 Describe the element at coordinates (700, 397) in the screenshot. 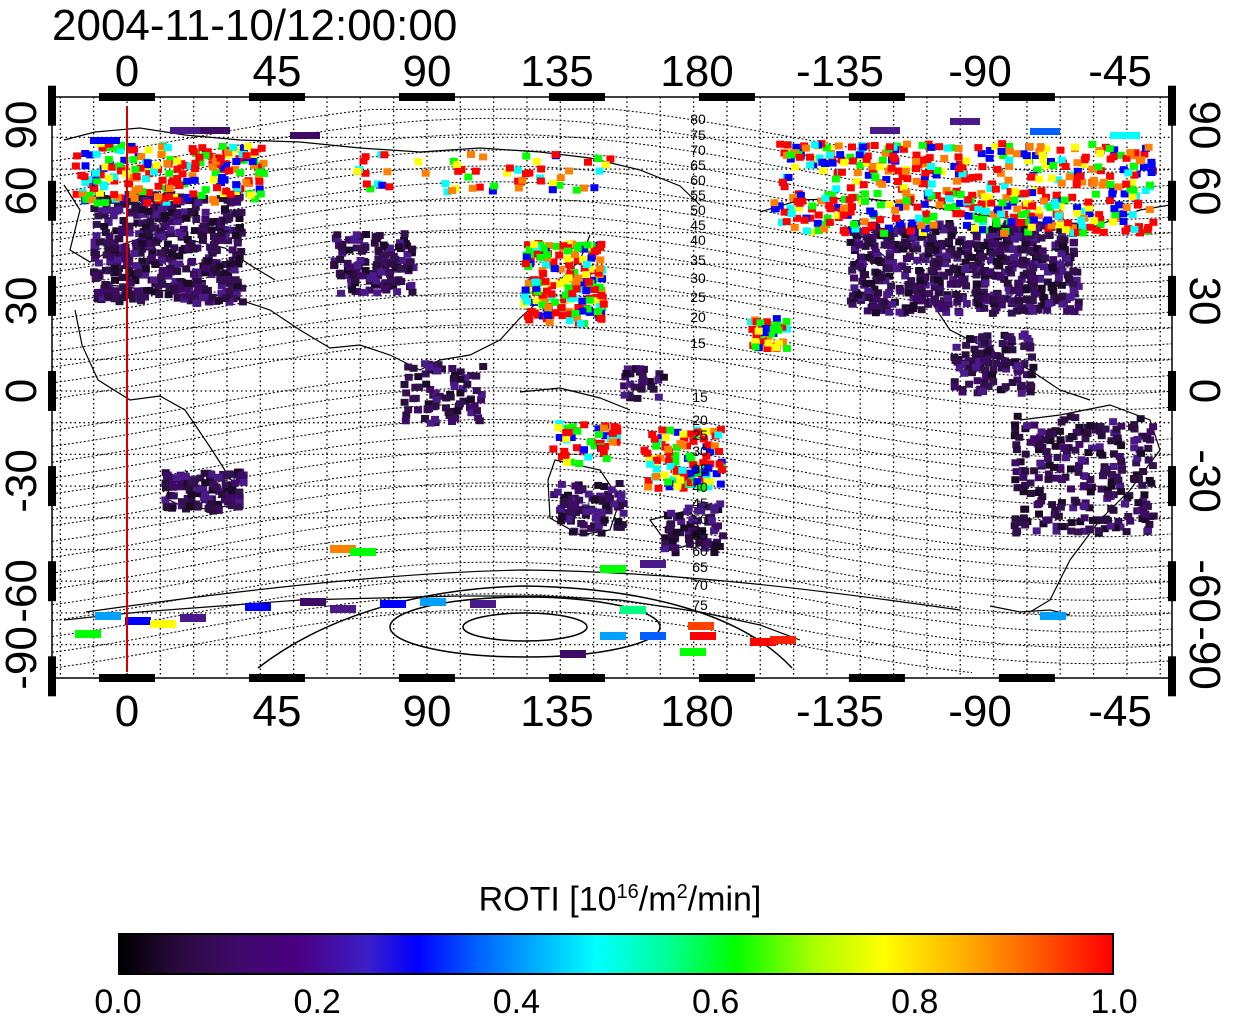

I see `contour-value-label: 15` at that location.